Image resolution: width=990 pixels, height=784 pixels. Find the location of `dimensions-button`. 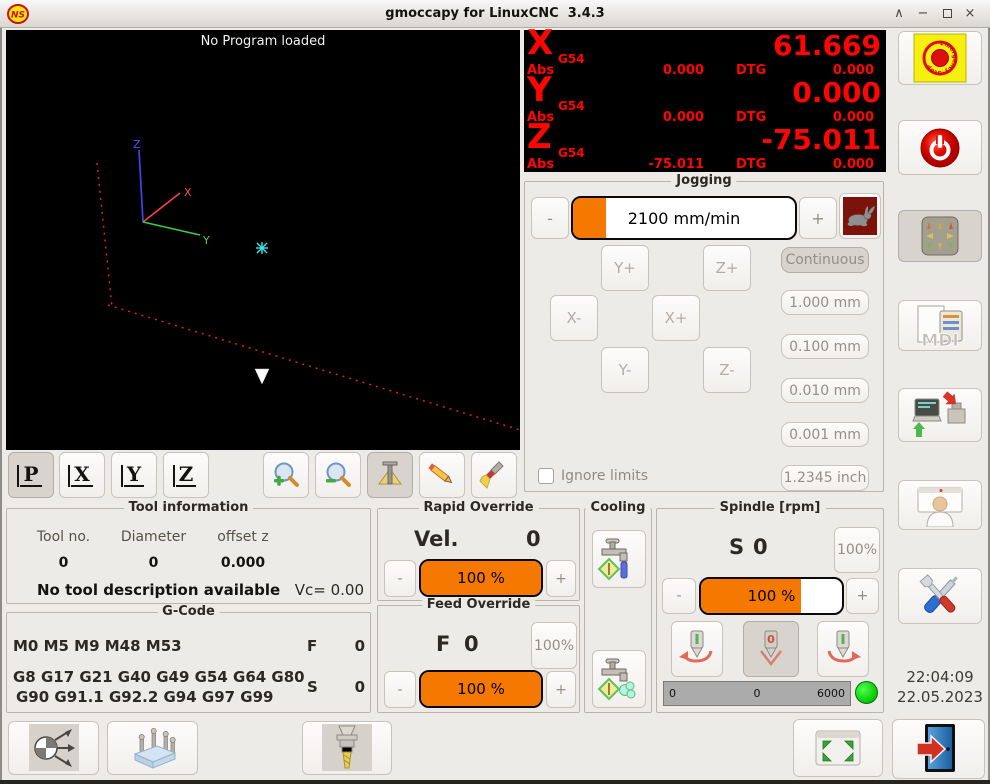

dimensions-button is located at coordinates (442, 475).